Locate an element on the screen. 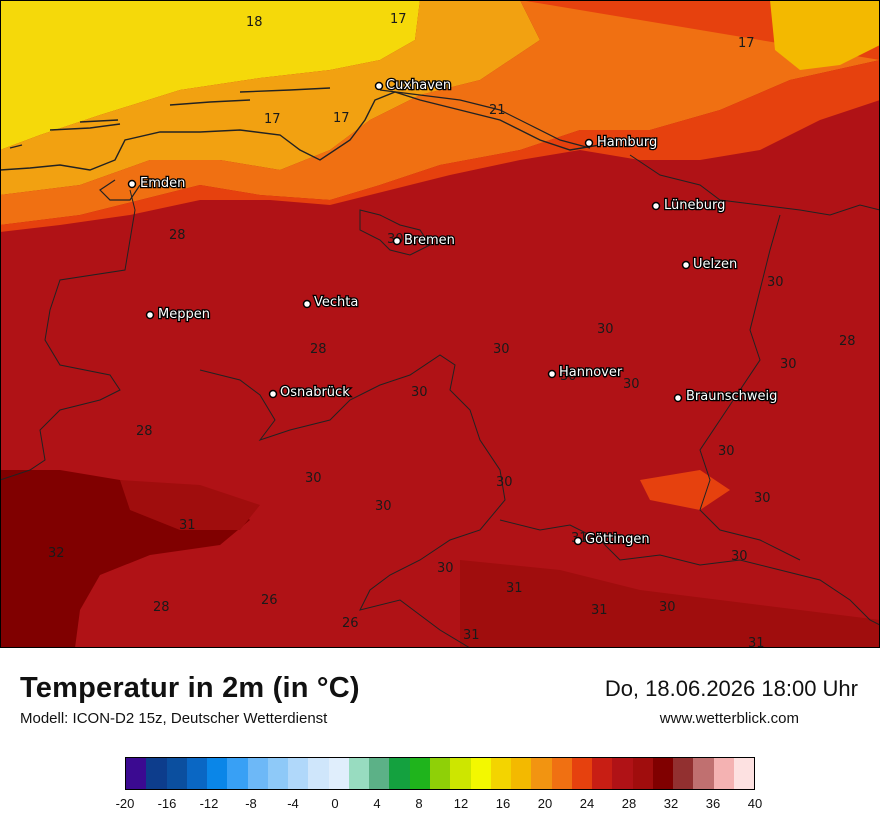 The height and width of the screenshot is (830, 880). city-braunschweig: Braunschweig is located at coordinates (726, 396).